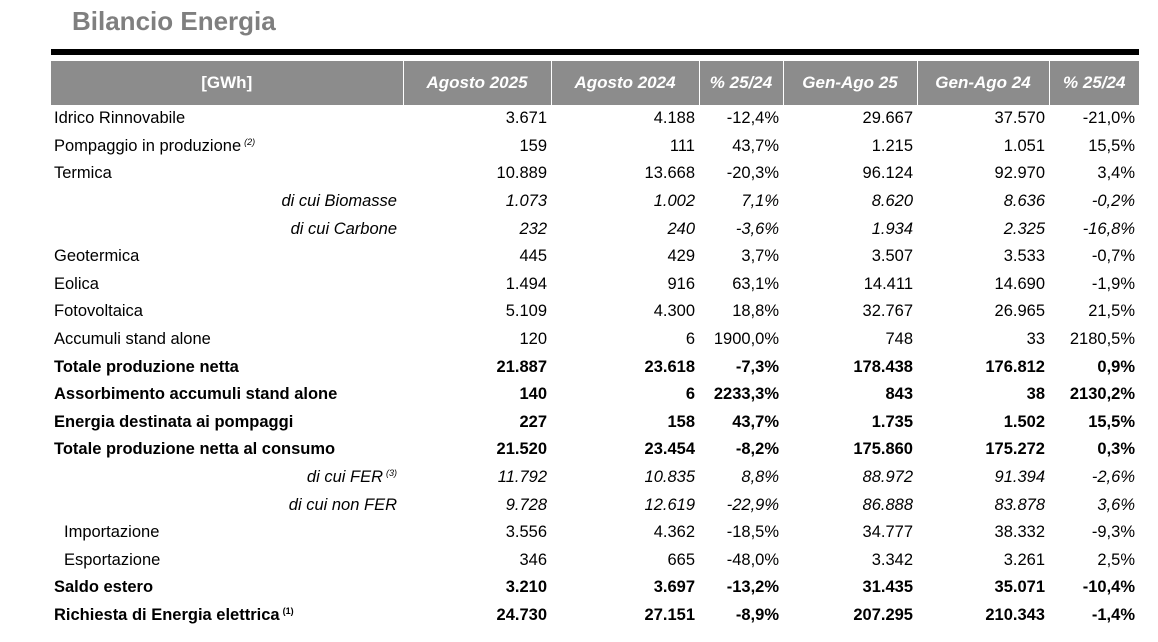 This screenshot has width=1158, height=642. What do you see at coordinates (1019, 173) in the screenshot?
I see `value-cell: 92.970` at bounding box center [1019, 173].